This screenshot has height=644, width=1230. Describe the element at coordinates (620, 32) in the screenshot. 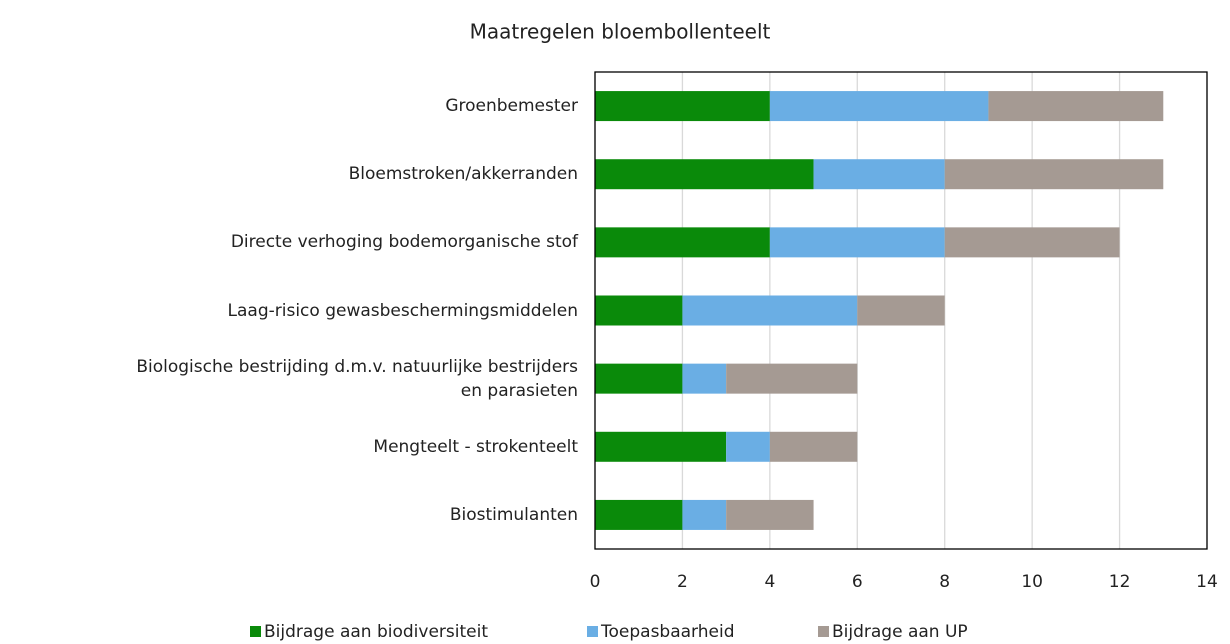

I see `chart-title: Maatregelen bloembollenteelt` at that location.